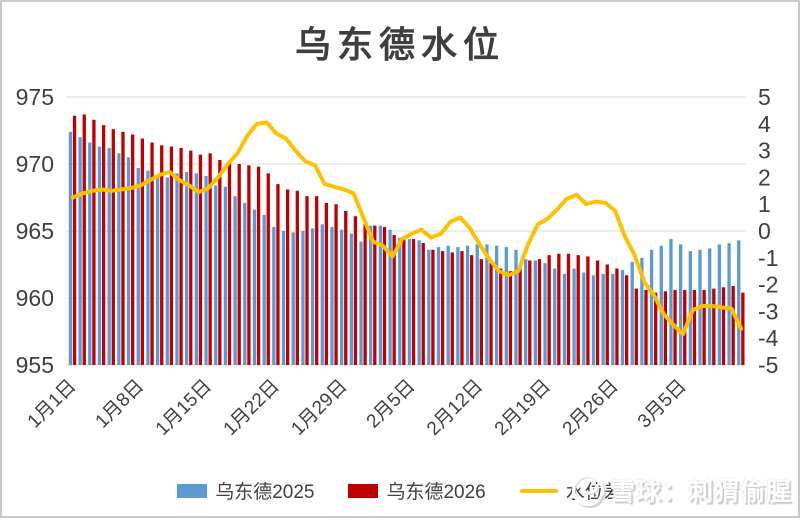  What do you see at coordinates (768, 311) in the screenshot?
I see `svg-text: -3` at bounding box center [768, 311].